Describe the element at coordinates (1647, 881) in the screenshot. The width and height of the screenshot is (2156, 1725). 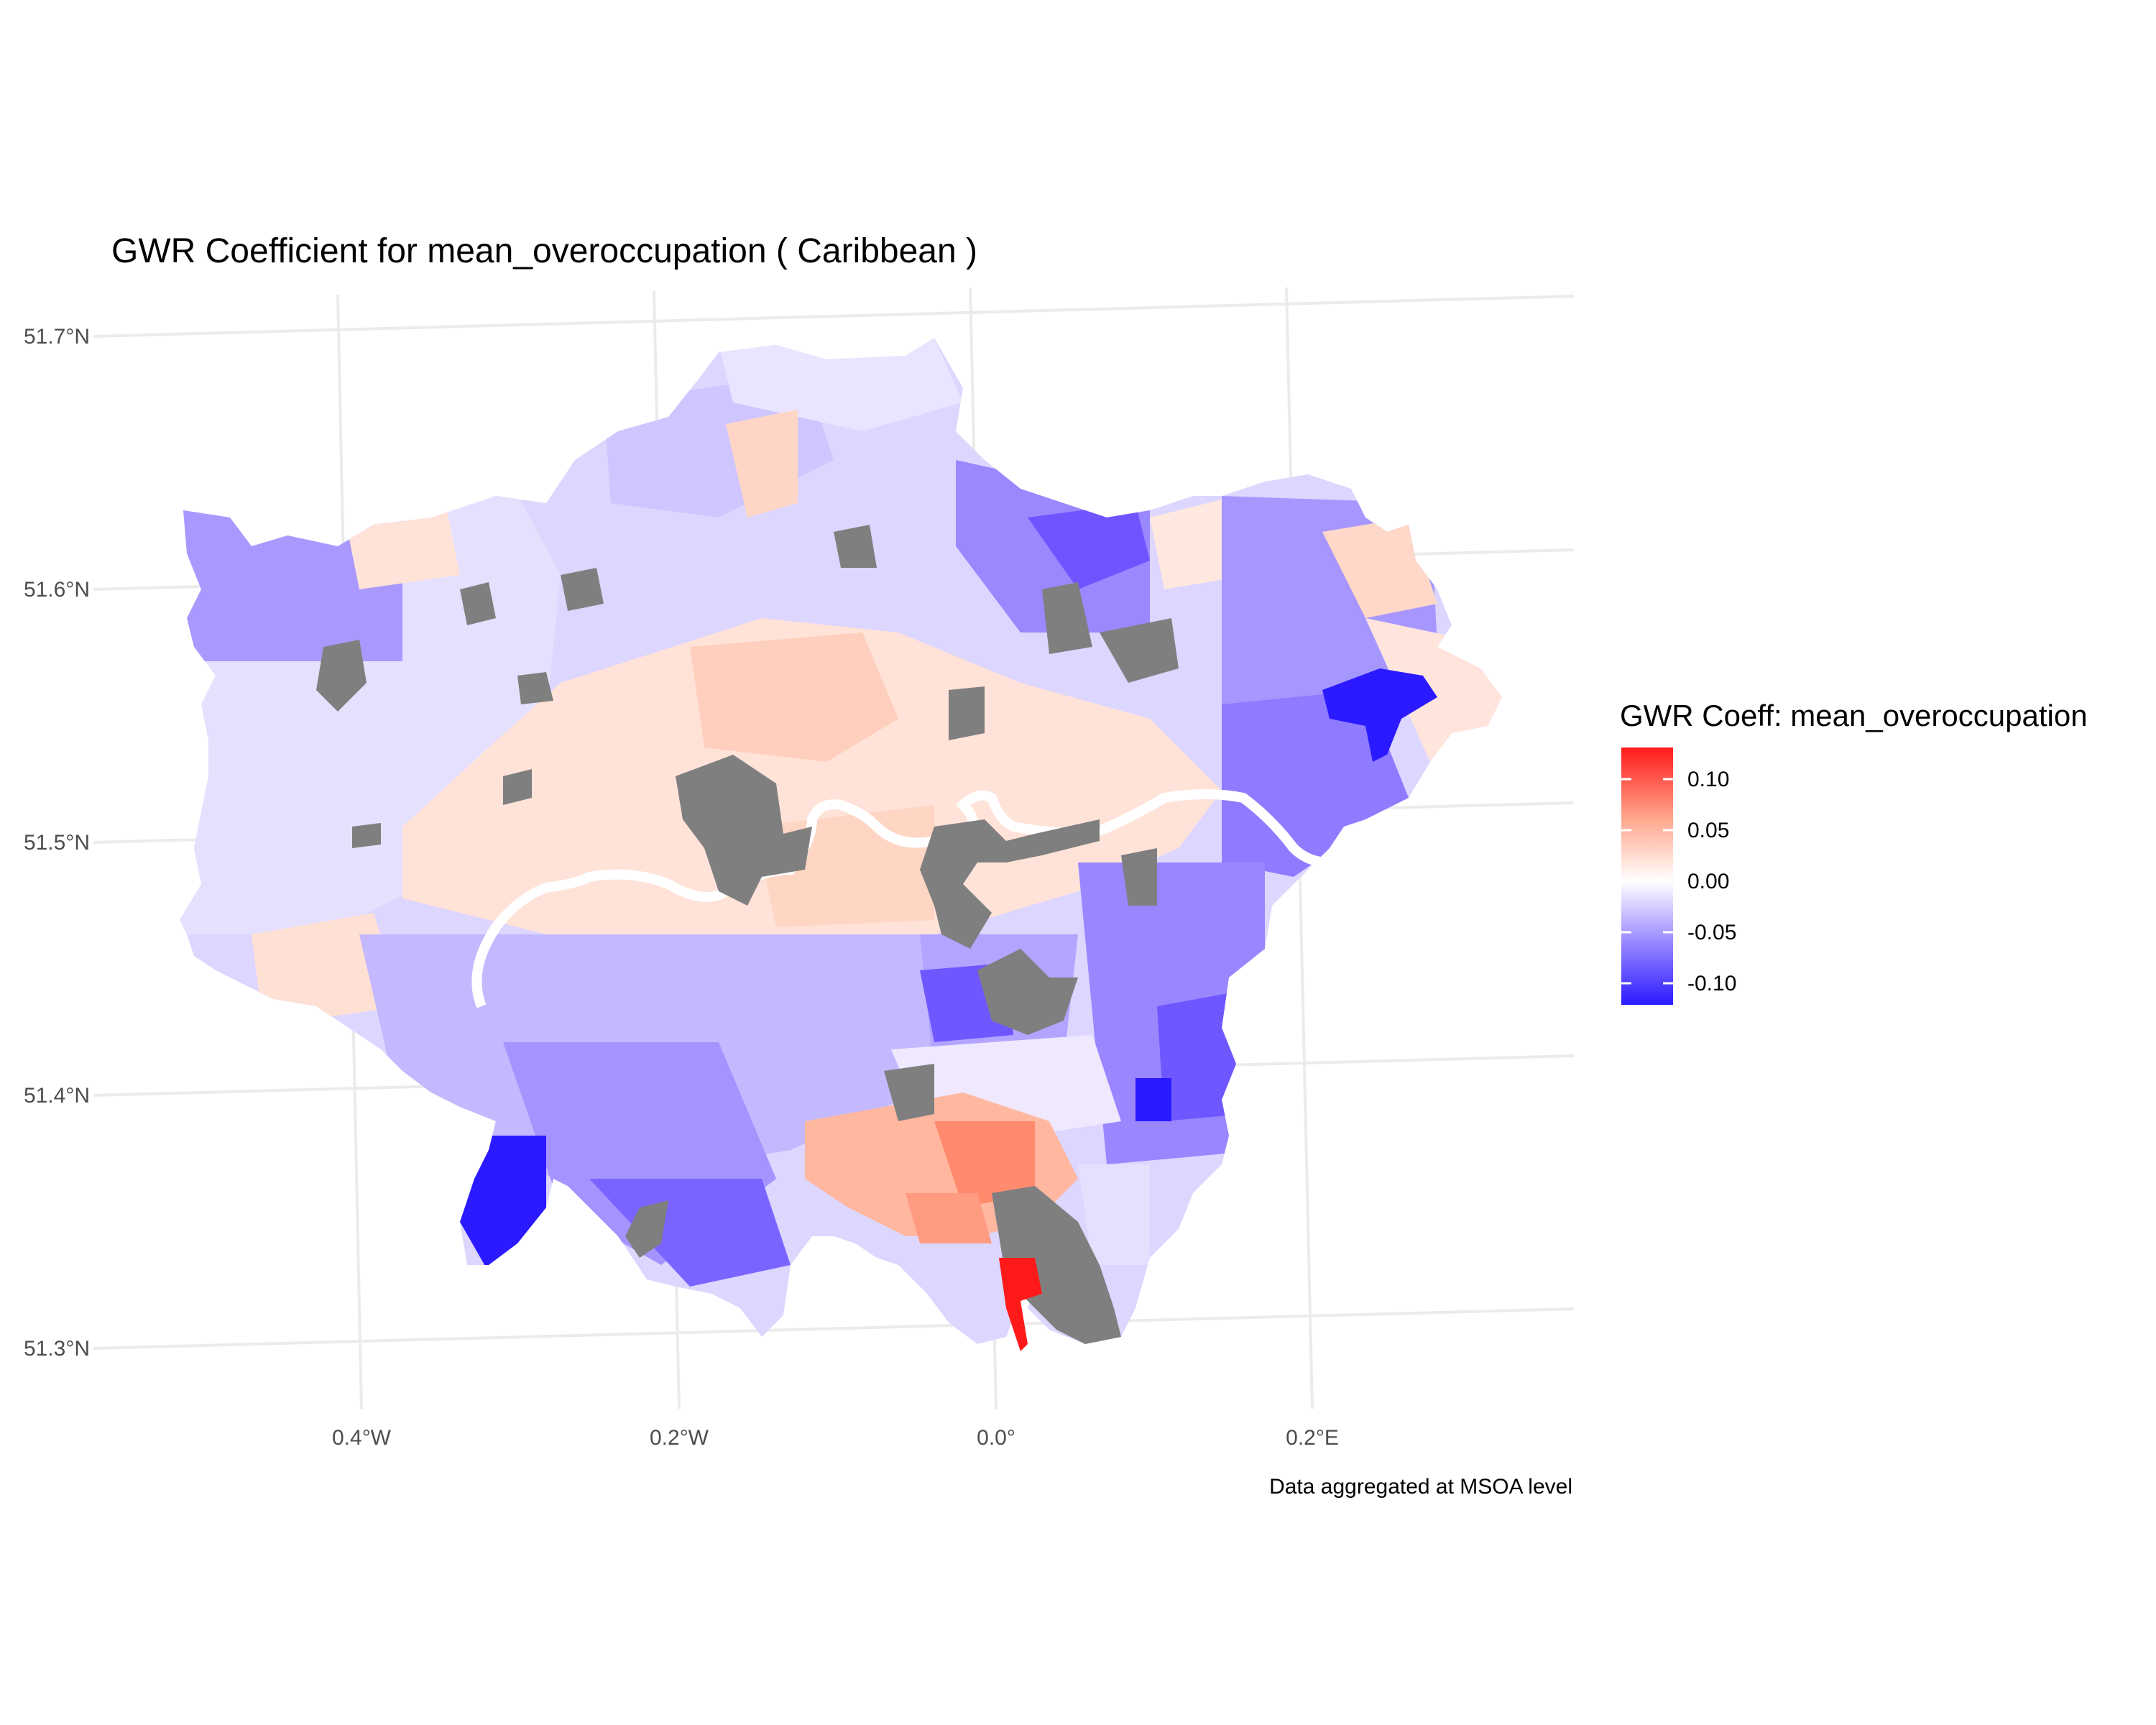
I see `legend-ticks` at that location.